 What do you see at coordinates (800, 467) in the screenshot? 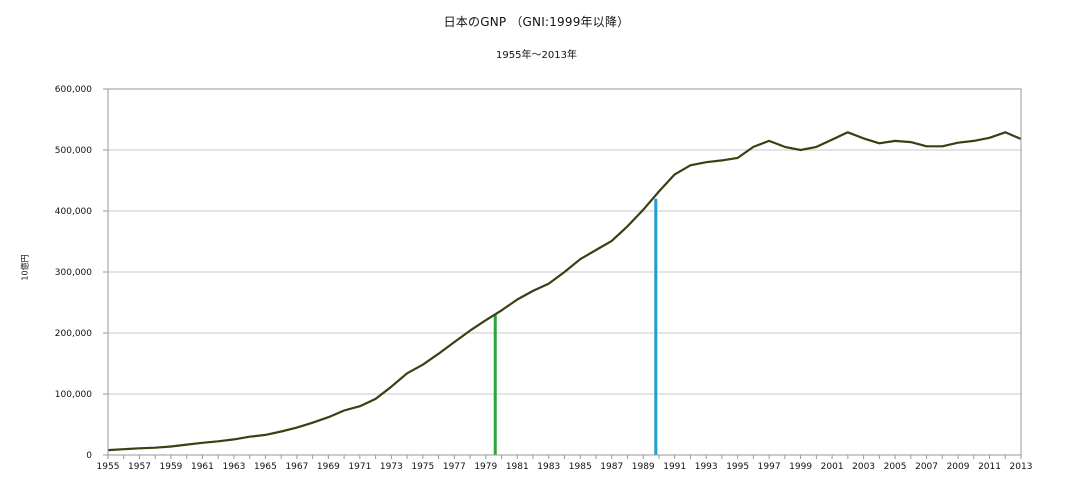
I see `x-tick-label: 1999` at bounding box center [800, 467].